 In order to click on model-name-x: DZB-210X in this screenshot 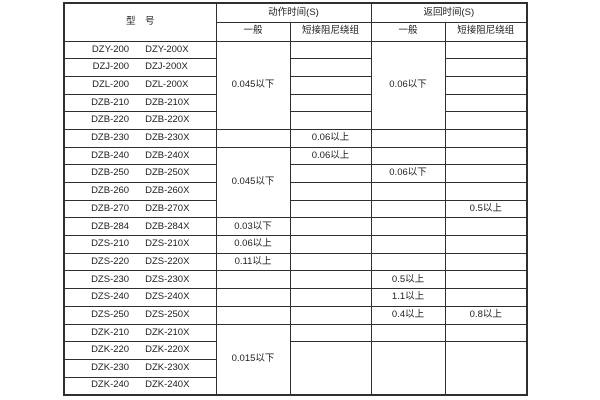, I will do `click(167, 102)`.